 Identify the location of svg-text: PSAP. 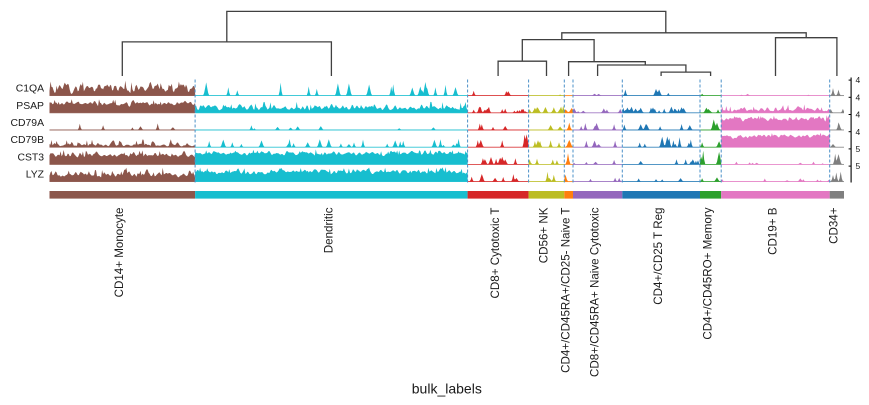
(30, 106).